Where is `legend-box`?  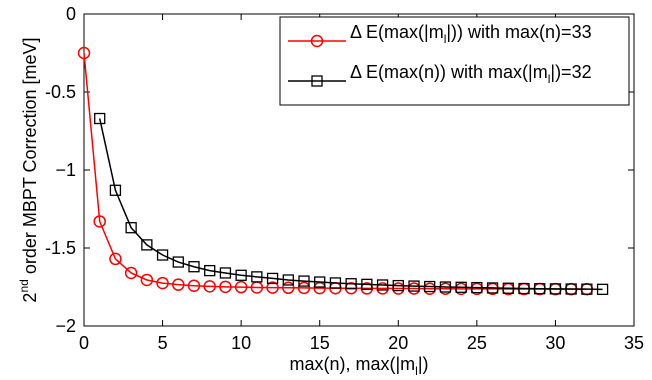
legend-box is located at coordinates (454, 61).